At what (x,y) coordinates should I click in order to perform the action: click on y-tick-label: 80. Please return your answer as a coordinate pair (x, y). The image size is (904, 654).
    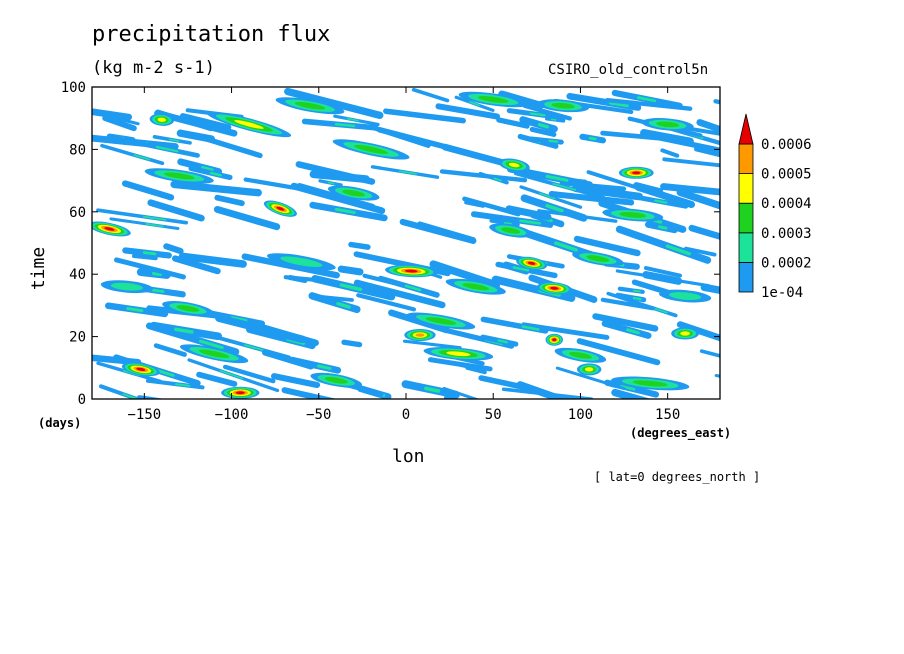
    Looking at the image, I should click on (77, 150).